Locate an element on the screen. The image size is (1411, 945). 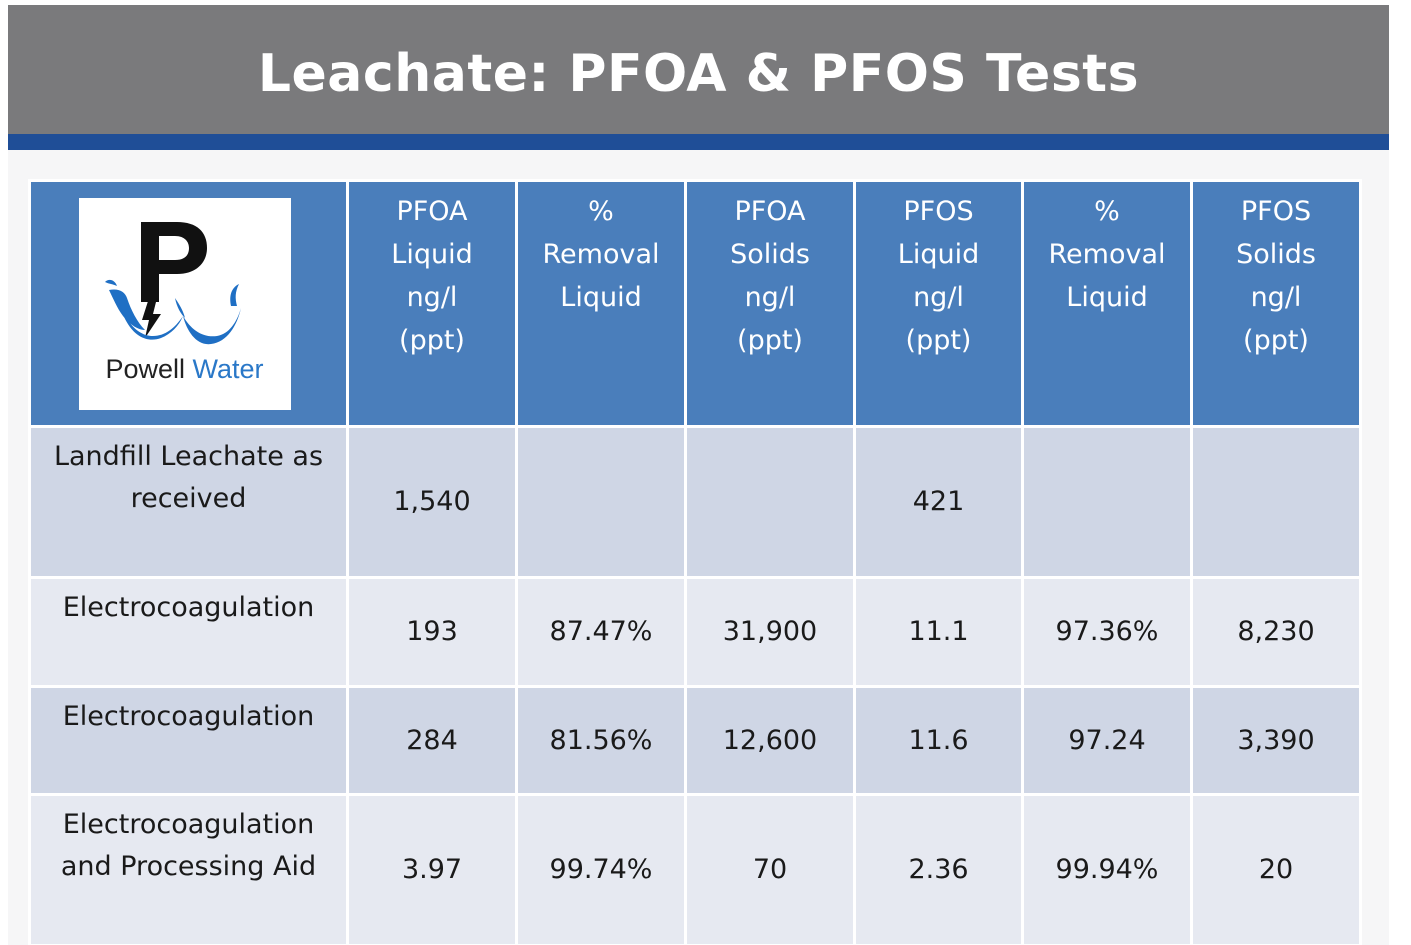
header-pfoa-removal: % Removal Liquid is located at coordinates (601, 303).